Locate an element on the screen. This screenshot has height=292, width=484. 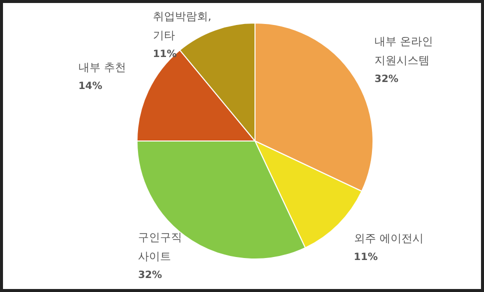
slice-label: 내부 온라인 지원시스템 is located at coordinates (404, 51).